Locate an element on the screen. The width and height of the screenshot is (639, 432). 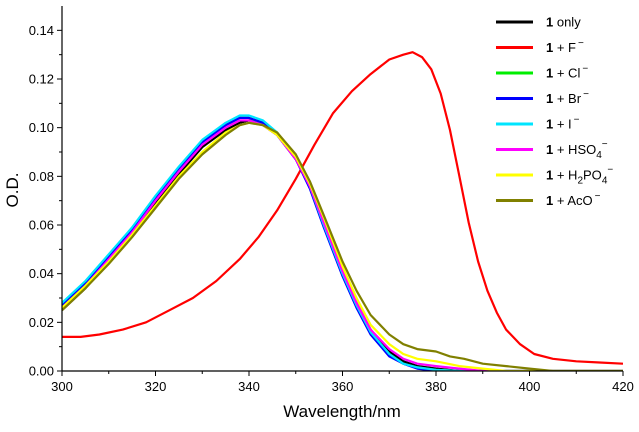
legend-label-1: 1 + F − is located at coordinates (565, 46).